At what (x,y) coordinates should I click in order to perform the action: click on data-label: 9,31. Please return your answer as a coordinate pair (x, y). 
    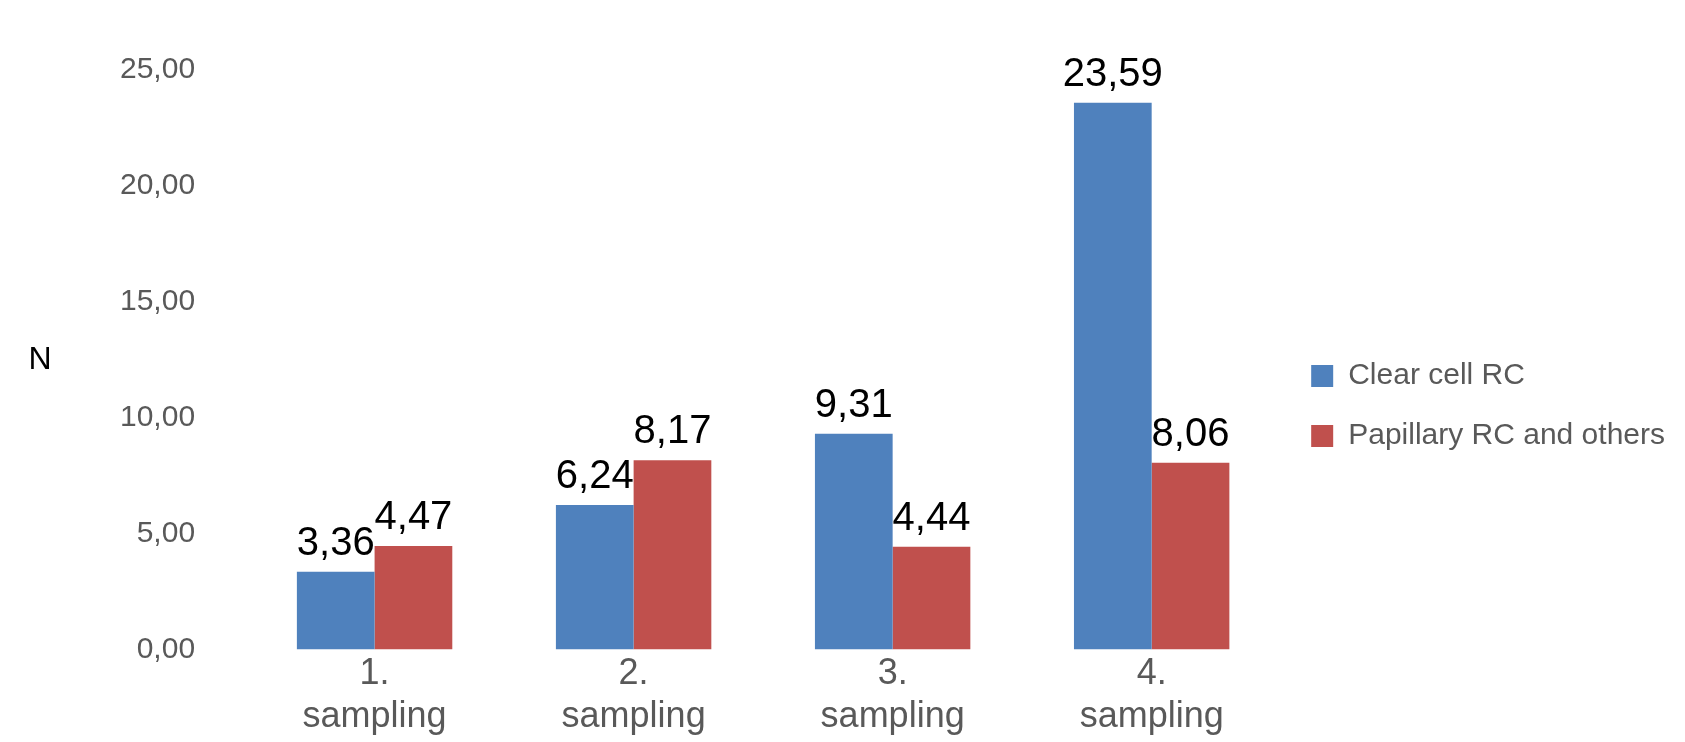
    Looking at the image, I should click on (853, 402).